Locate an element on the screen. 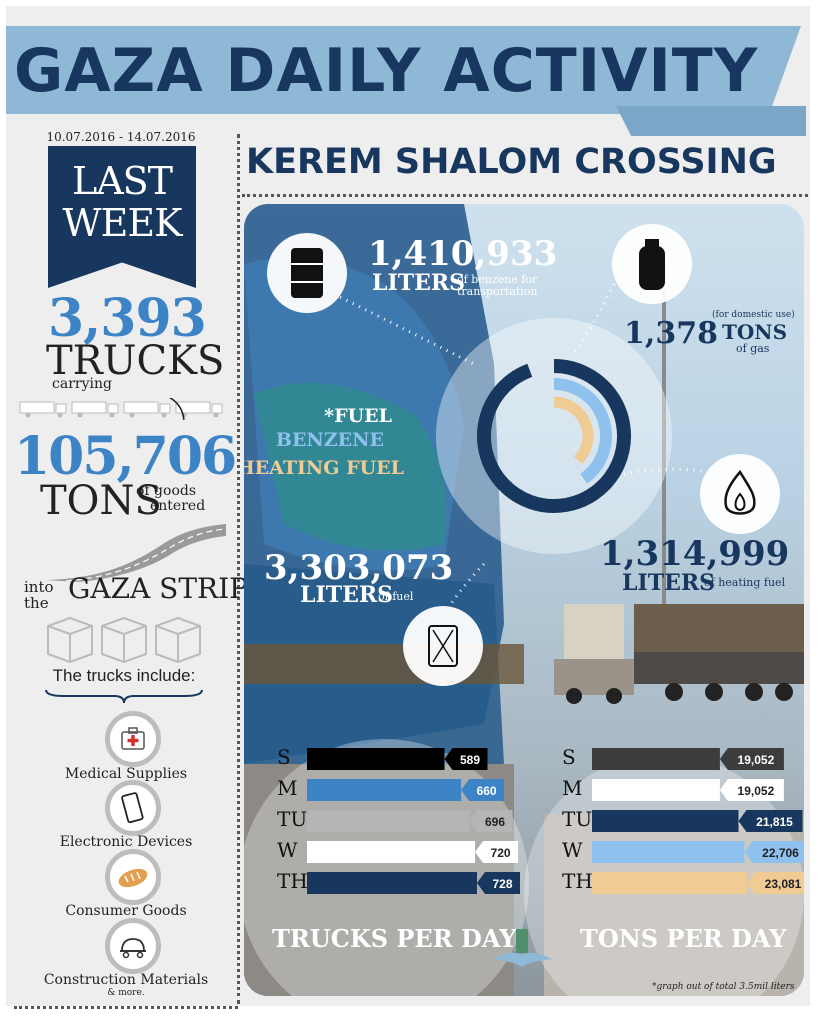 This screenshot has height=1017, width=823. bar-category-tons-chart-3: W is located at coordinates (572, 850).